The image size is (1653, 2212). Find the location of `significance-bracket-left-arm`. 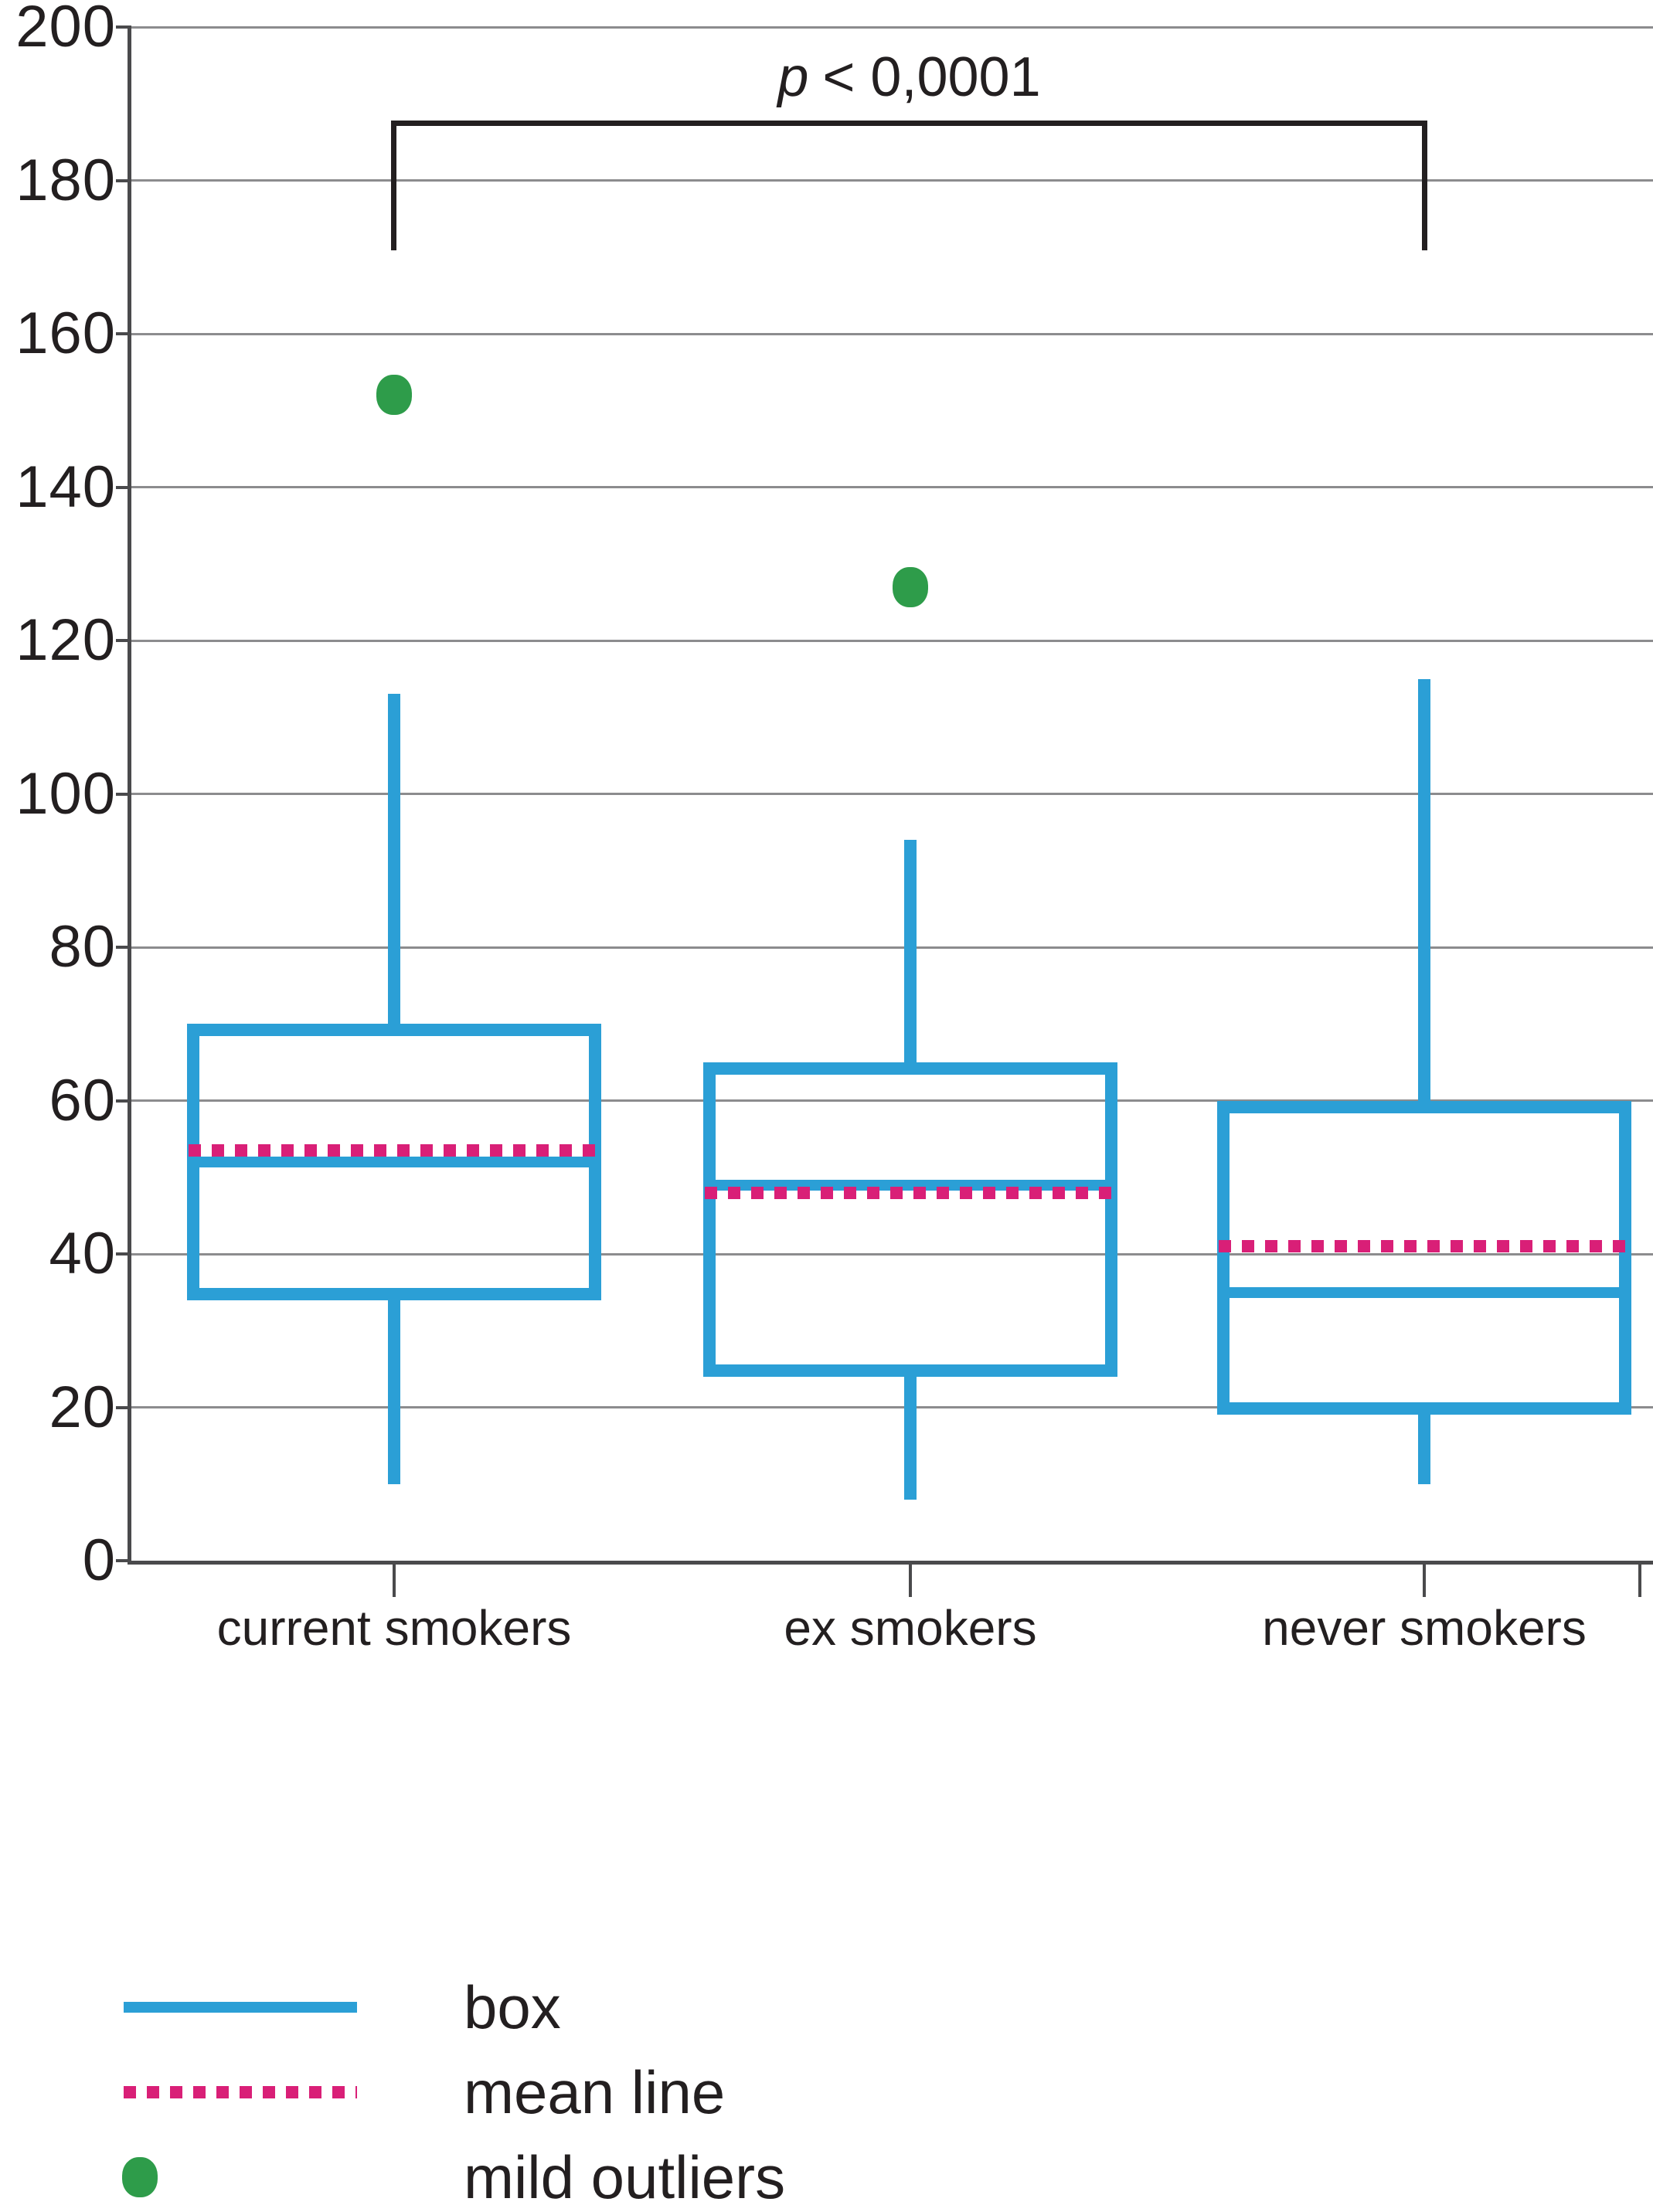

significance-bracket-left-arm is located at coordinates (393, 185).